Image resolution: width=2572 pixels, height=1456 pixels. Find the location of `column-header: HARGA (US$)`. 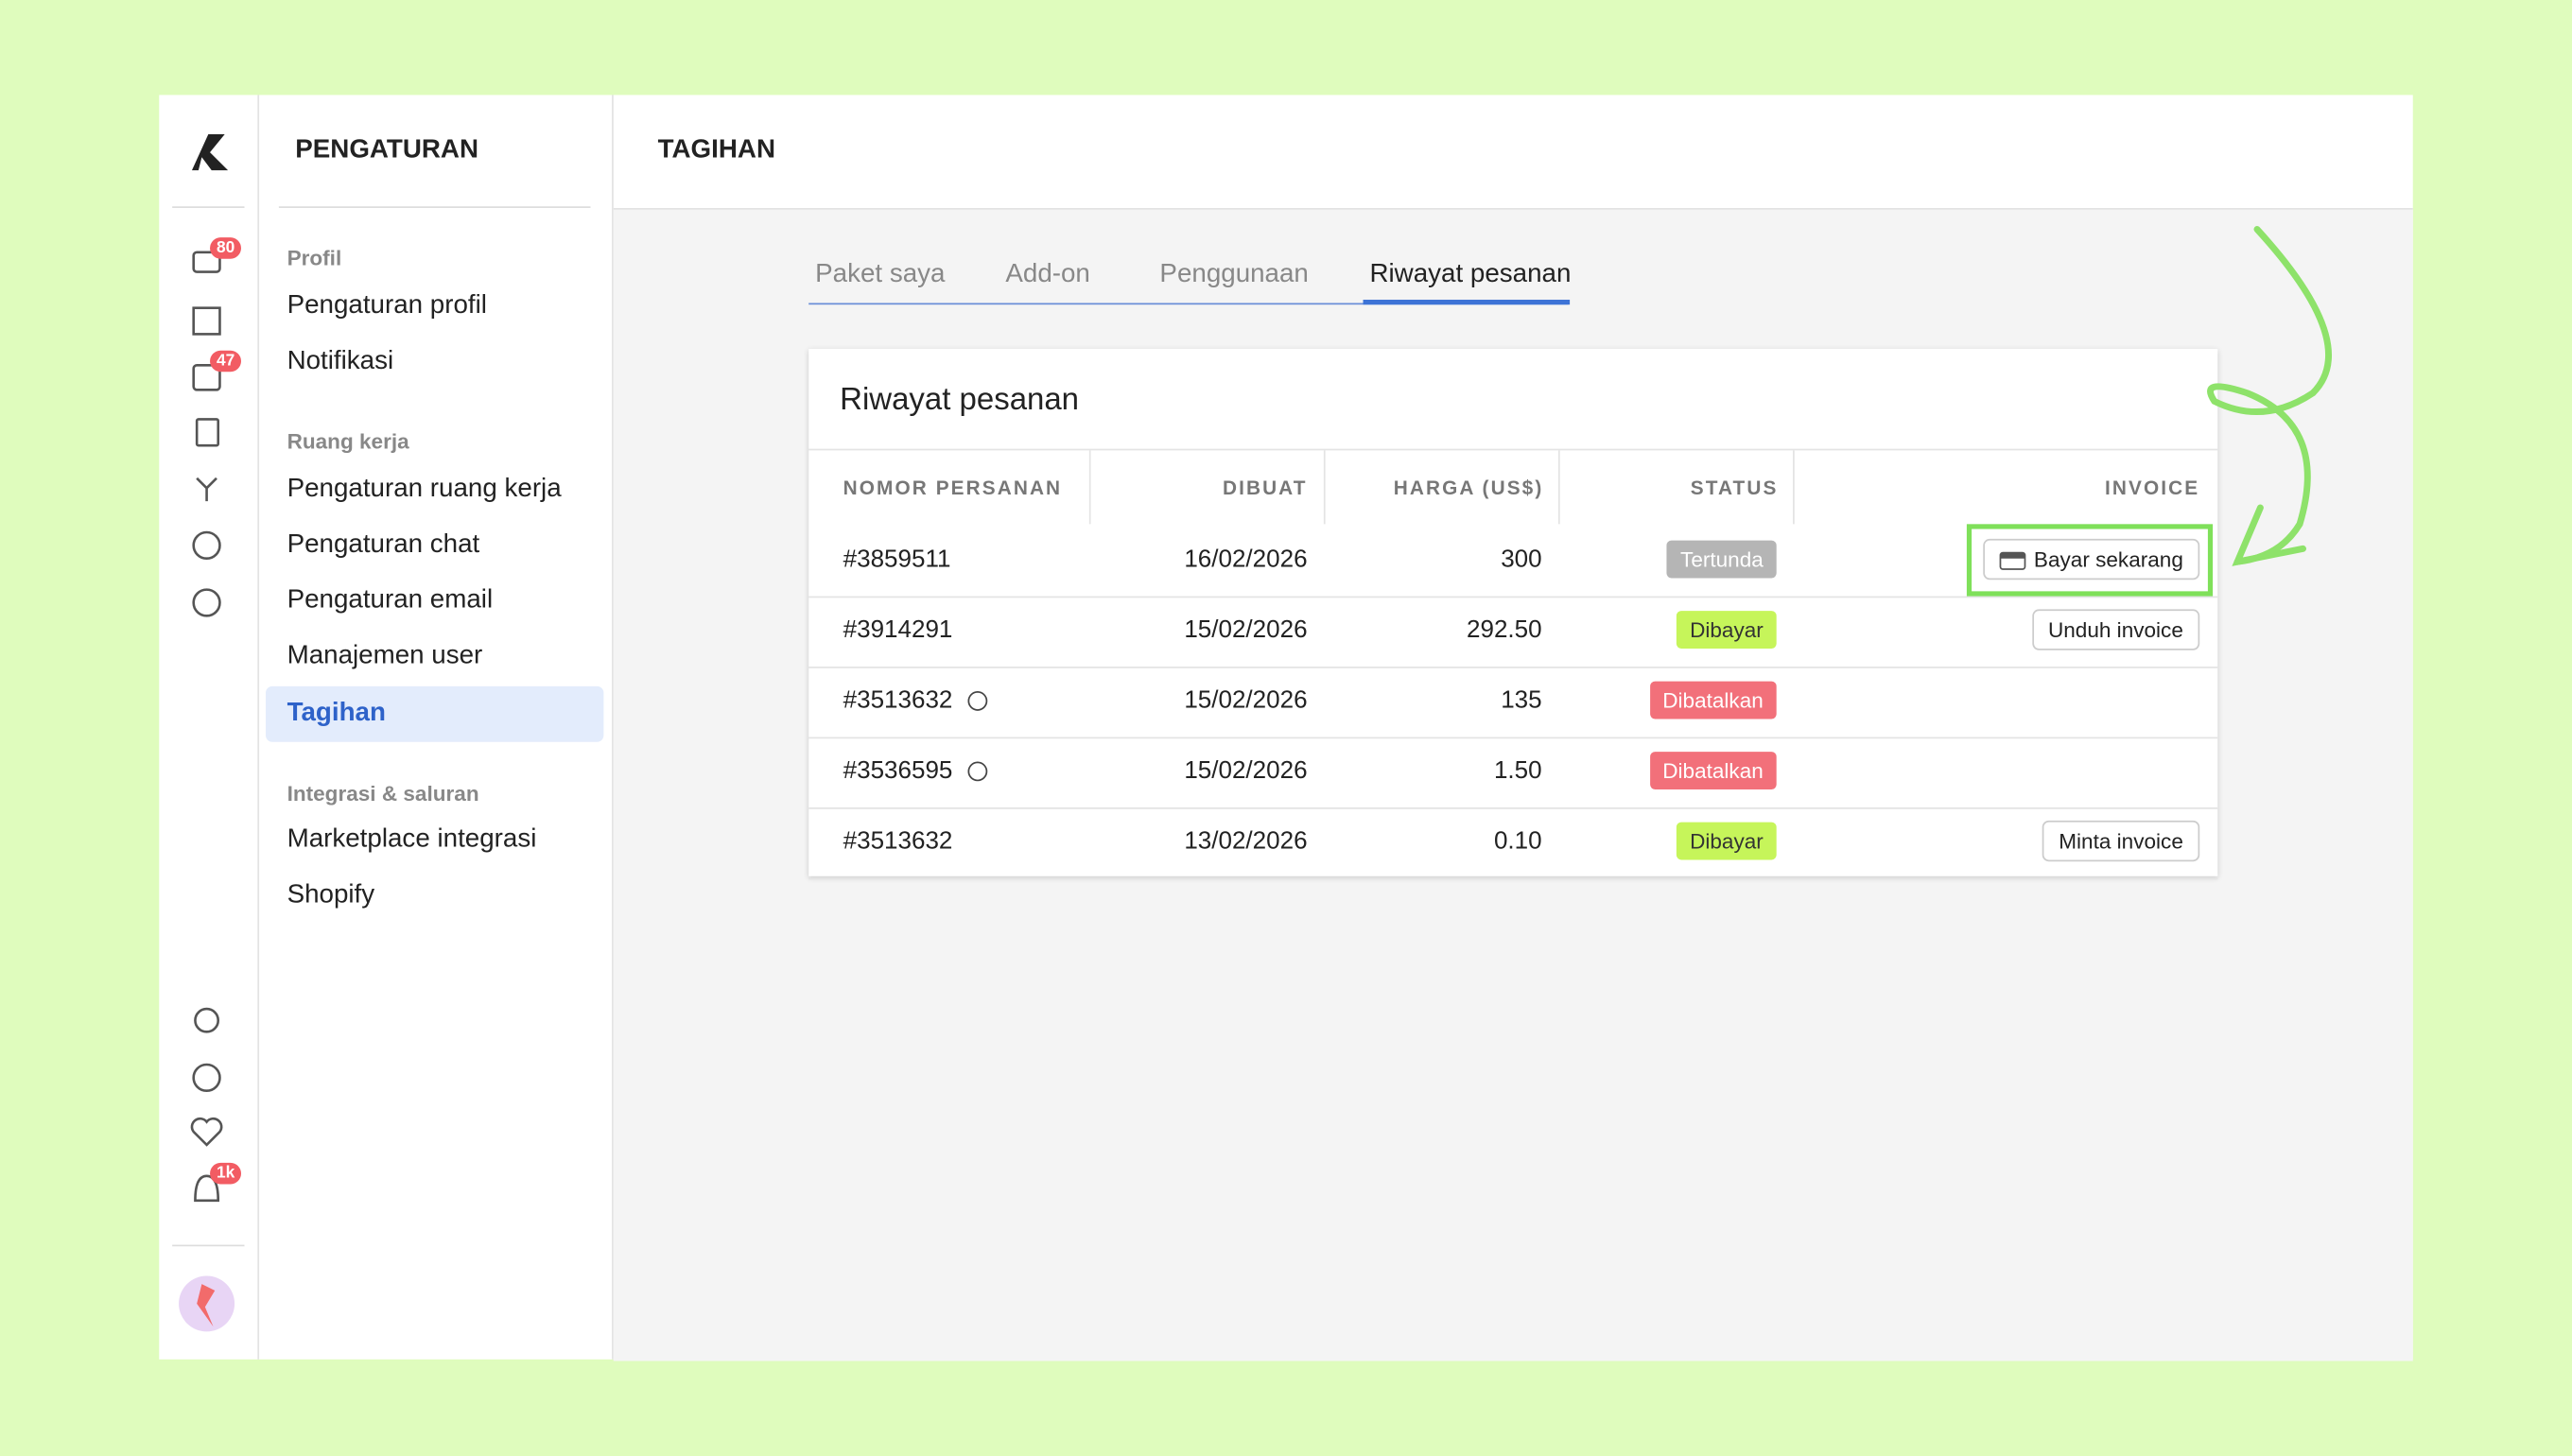

column-header: HARGA (US$) is located at coordinates (1468, 488).